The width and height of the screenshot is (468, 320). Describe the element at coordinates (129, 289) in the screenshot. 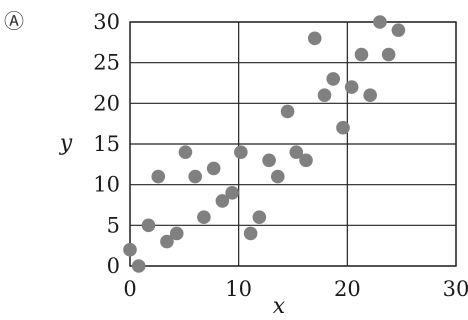

I see `x-tick-label: 0` at that location.